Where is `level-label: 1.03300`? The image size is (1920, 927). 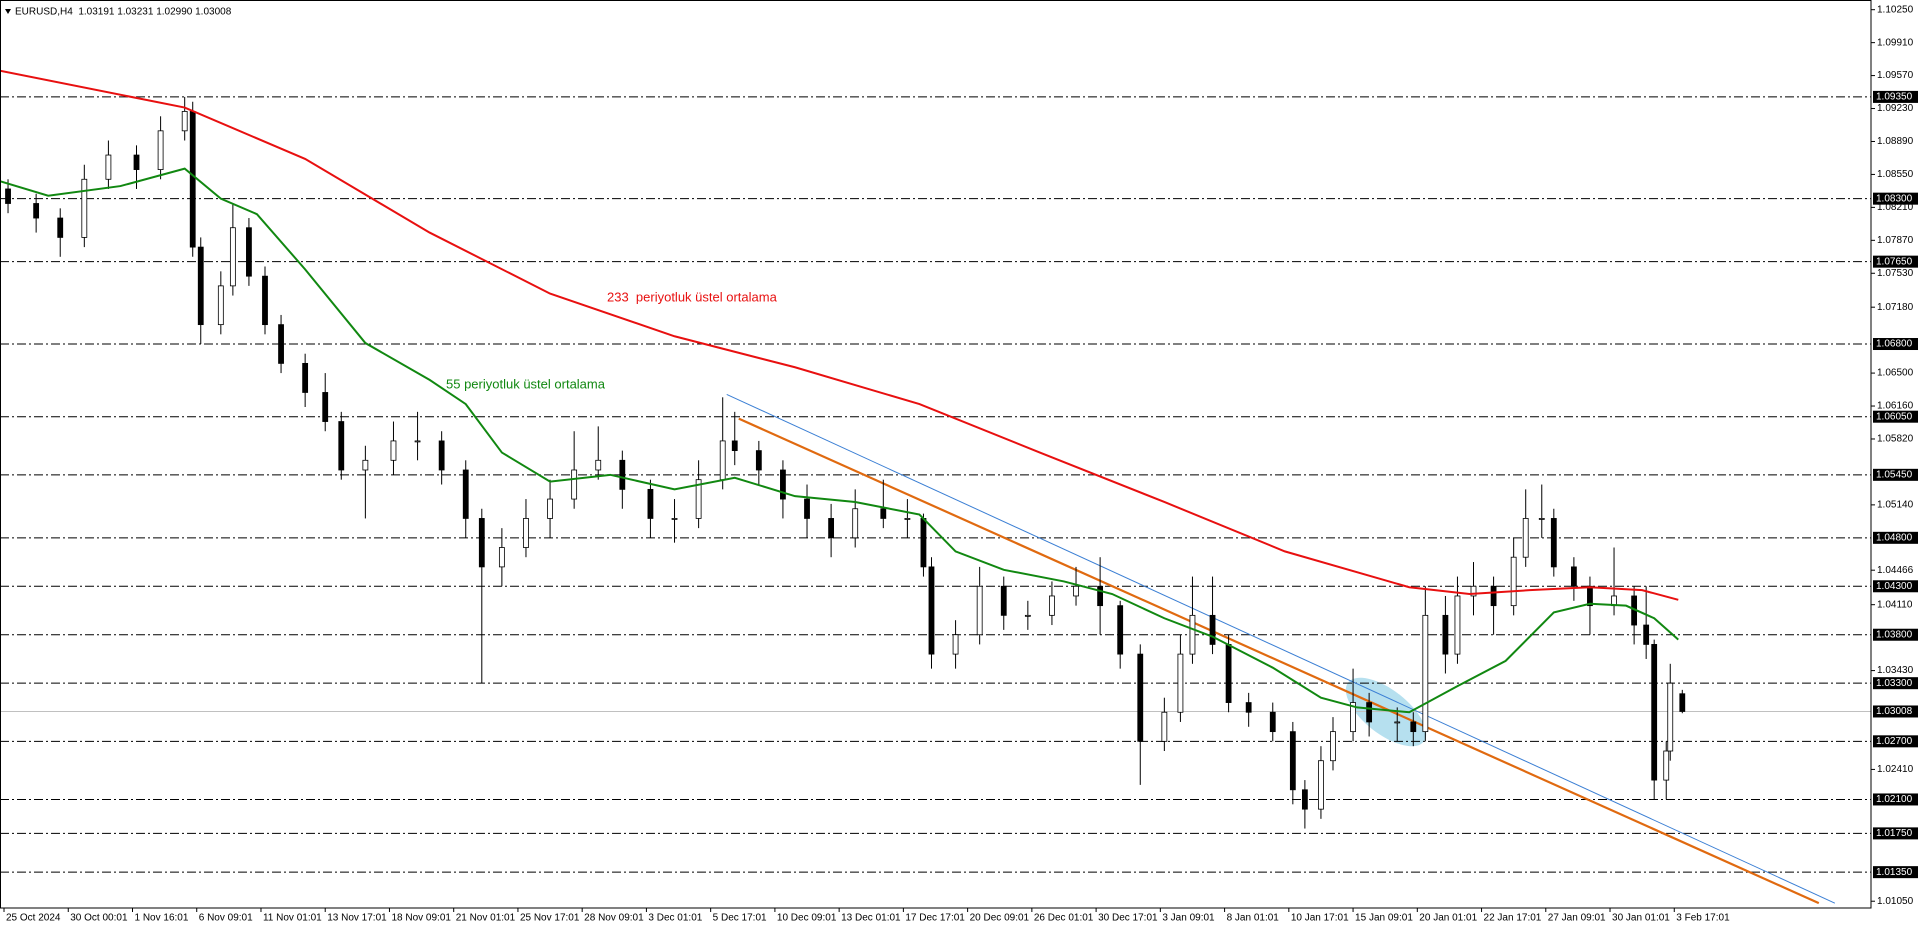 level-label: 1.03300 is located at coordinates (1894, 683).